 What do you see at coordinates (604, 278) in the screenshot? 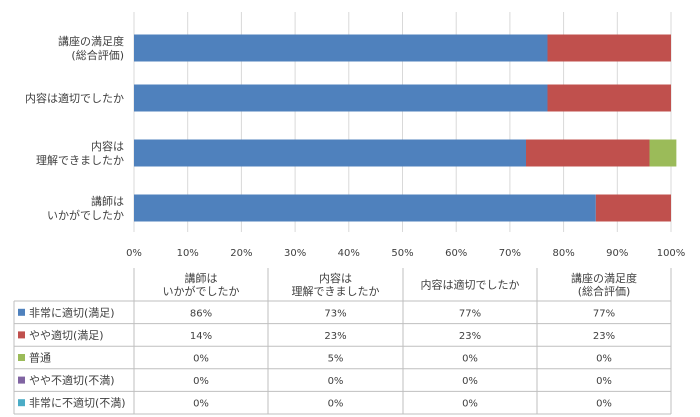
I see `table-column-header: 講座の満足度` at bounding box center [604, 278].